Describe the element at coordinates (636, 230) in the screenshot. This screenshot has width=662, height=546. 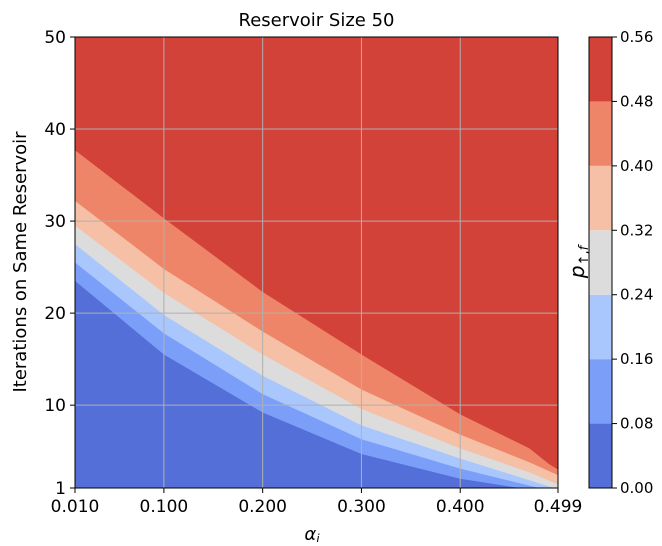
I see `colorbar-tick-label: 0.32` at that location.